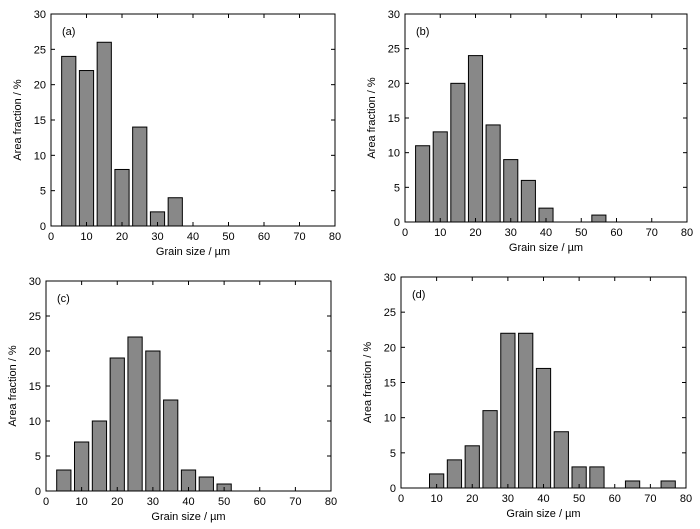 This screenshot has height=529, width=700. Describe the element at coordinates (63, 299) in the screenshot. I see `panel-label: (c)` at that location.